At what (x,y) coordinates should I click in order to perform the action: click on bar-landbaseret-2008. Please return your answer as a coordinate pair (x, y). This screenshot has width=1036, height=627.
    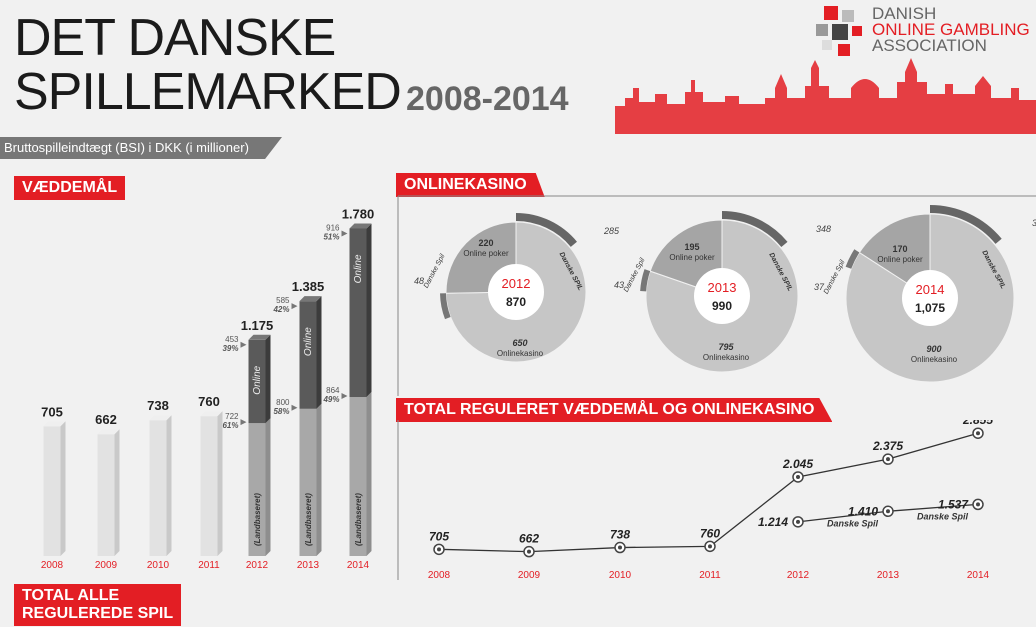
    Looking at the image, I should click on (52, 491).